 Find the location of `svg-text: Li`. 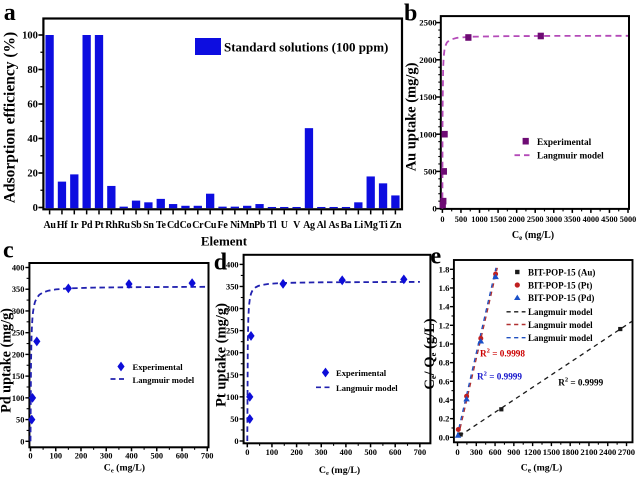

svg-text: Li is located at coordinates (358, 225).